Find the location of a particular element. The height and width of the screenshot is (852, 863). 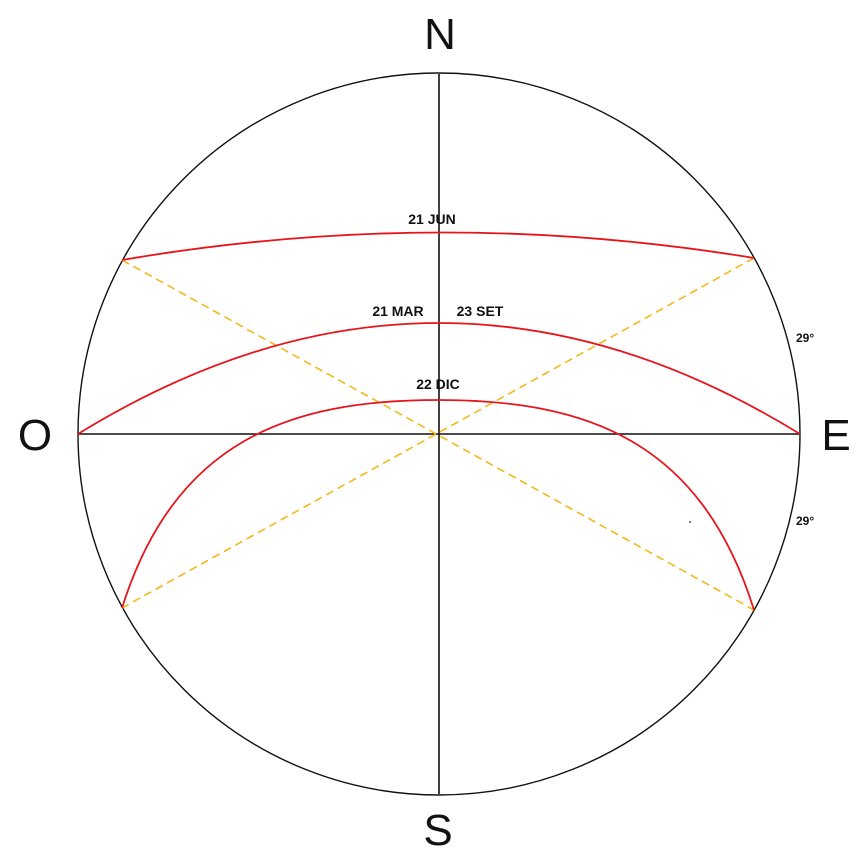

label-march: 21 MAR is located at coordinates (397, 311).